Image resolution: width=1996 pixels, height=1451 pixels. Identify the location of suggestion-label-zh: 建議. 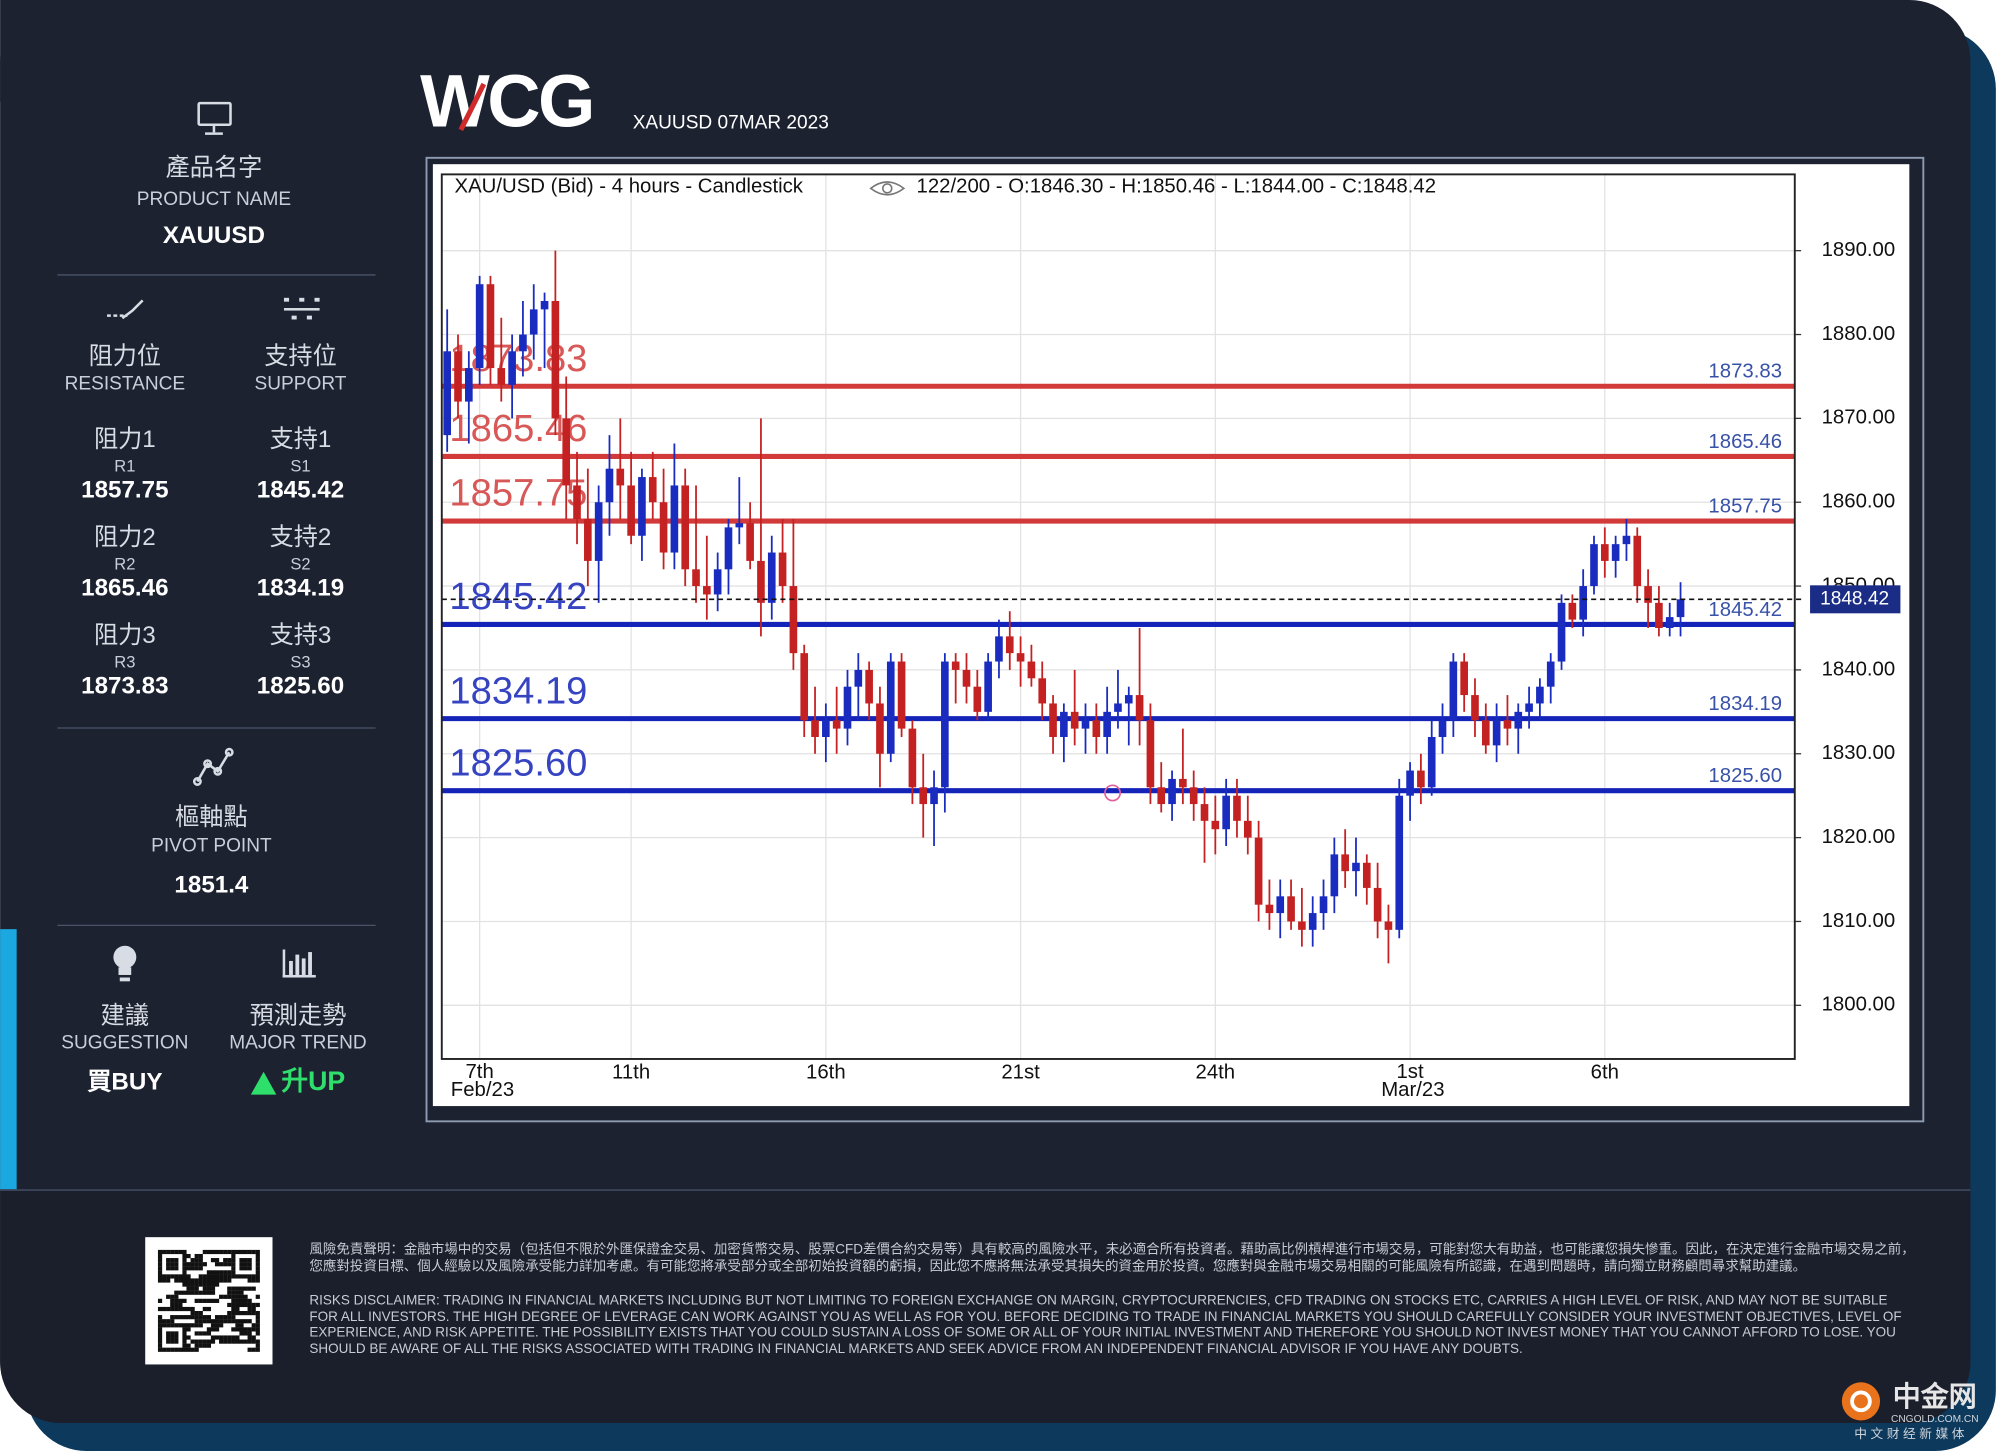
(125, 1015).